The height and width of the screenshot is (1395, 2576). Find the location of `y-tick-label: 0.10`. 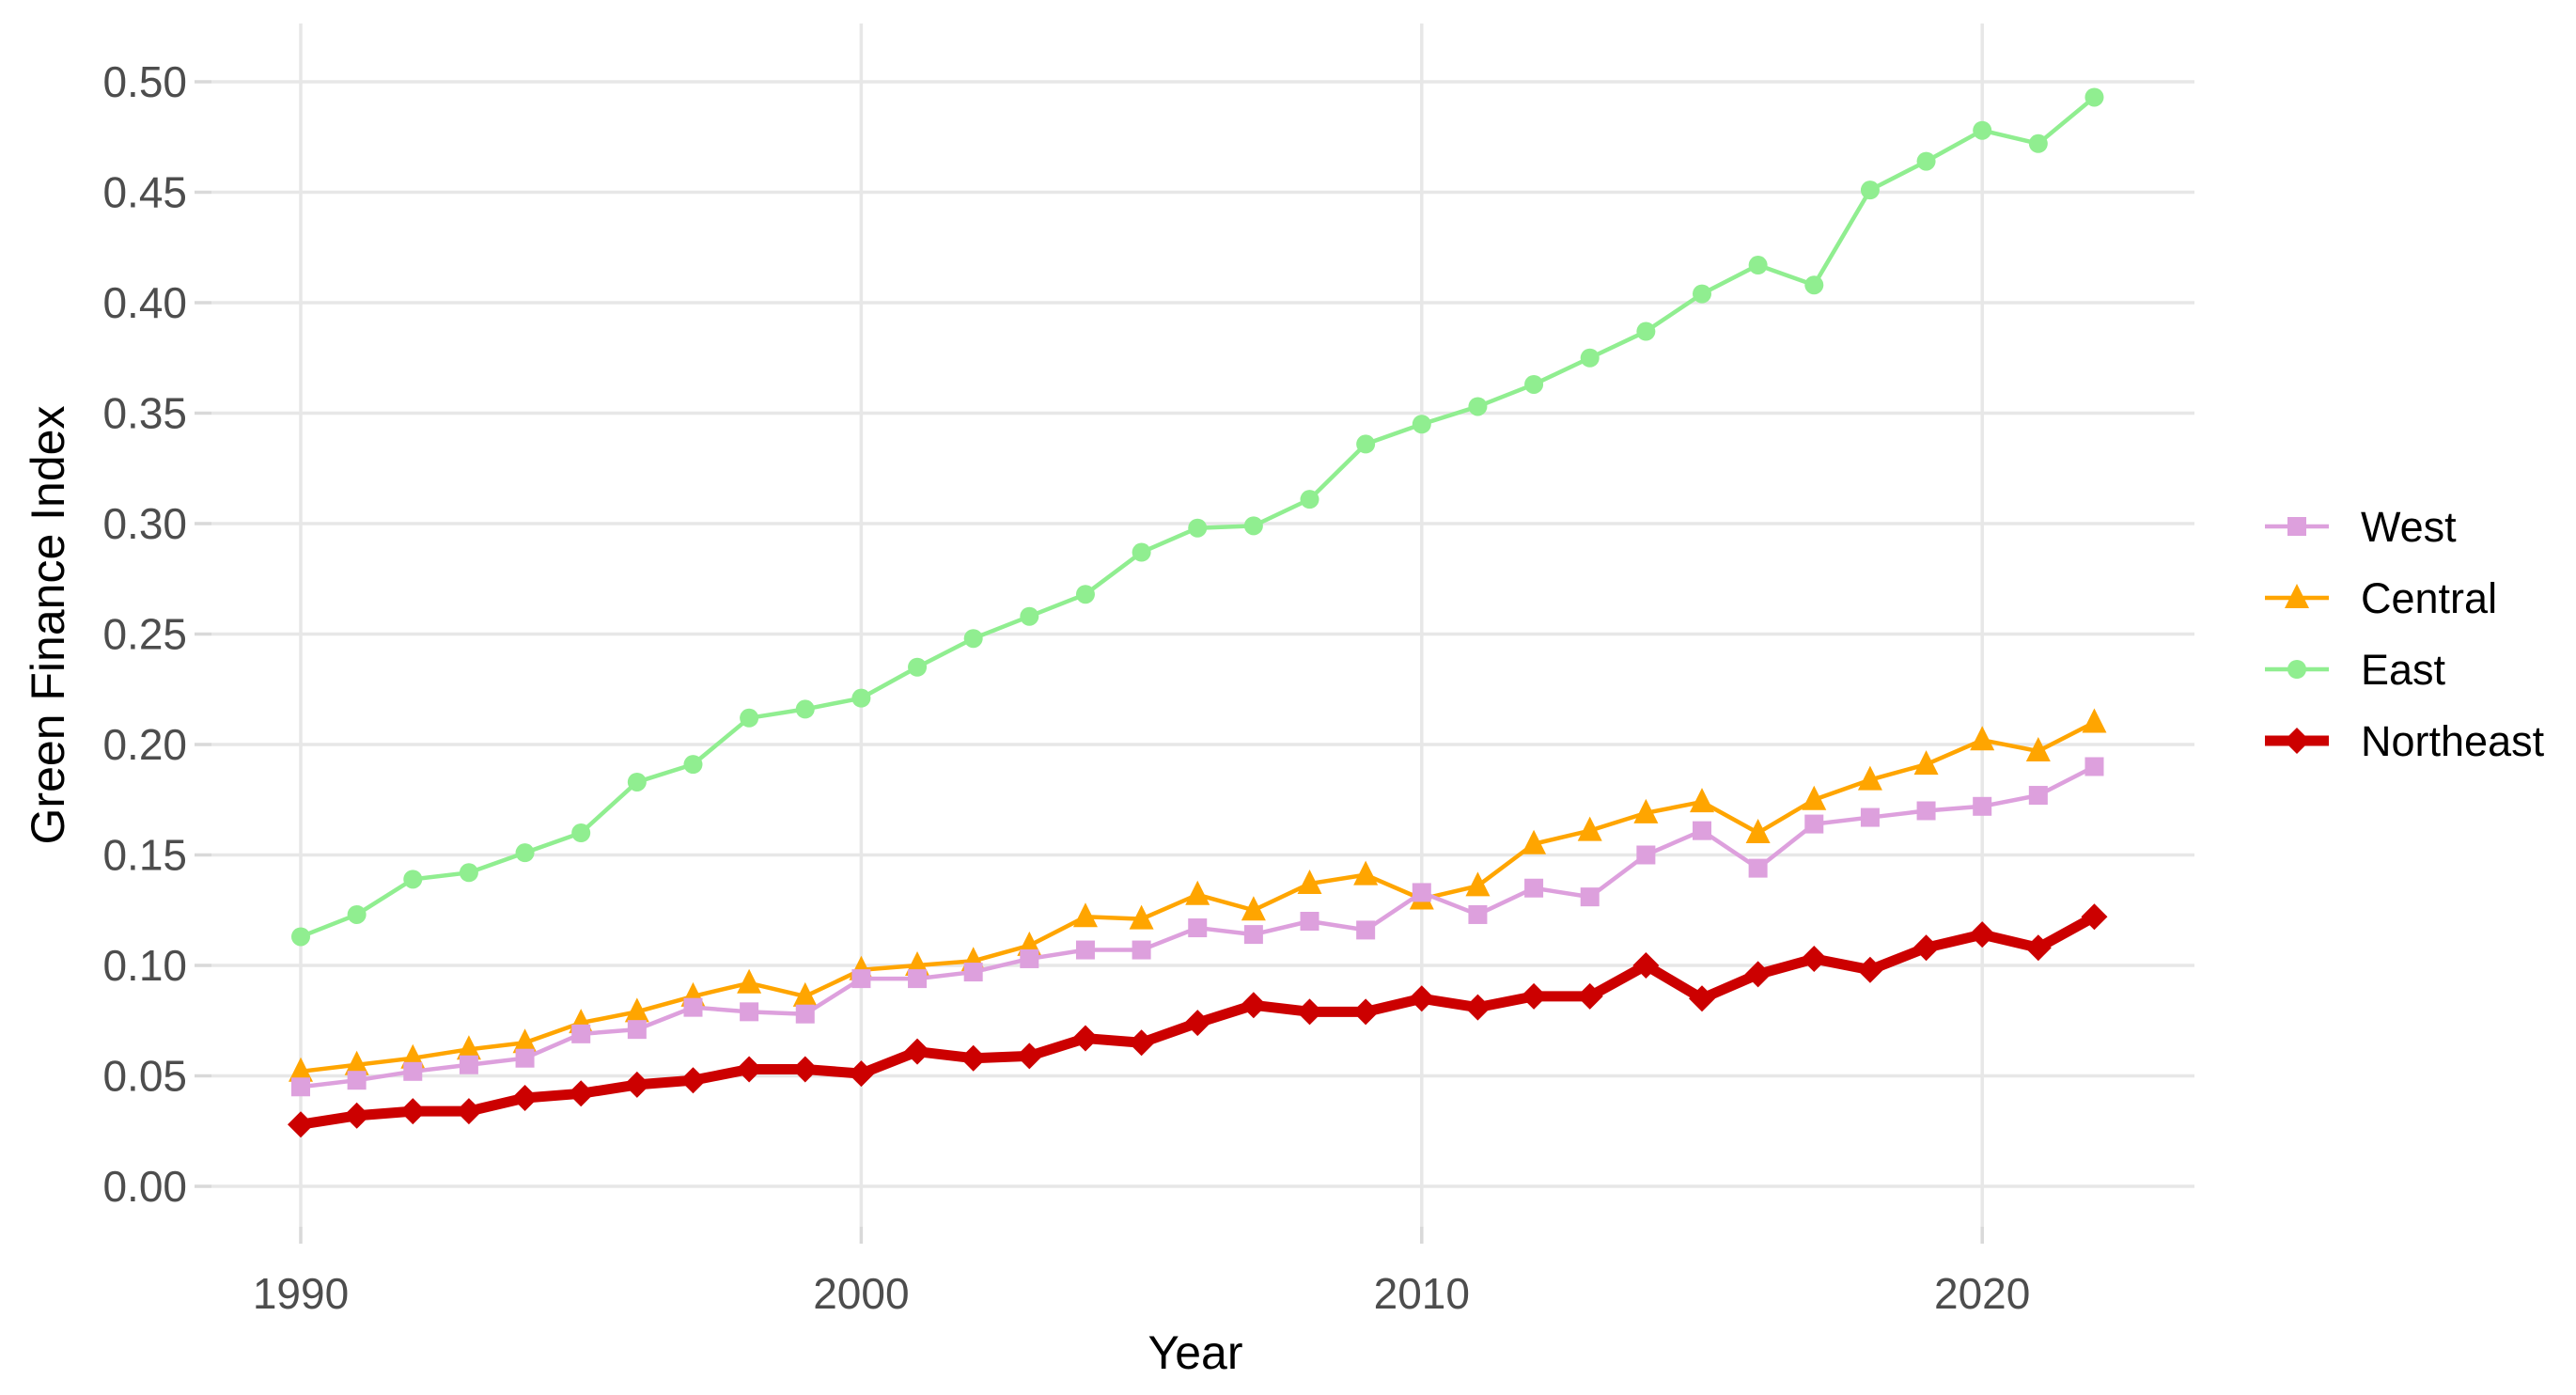

y-tick-label: 0.10 is located at coordinates (144, 965).